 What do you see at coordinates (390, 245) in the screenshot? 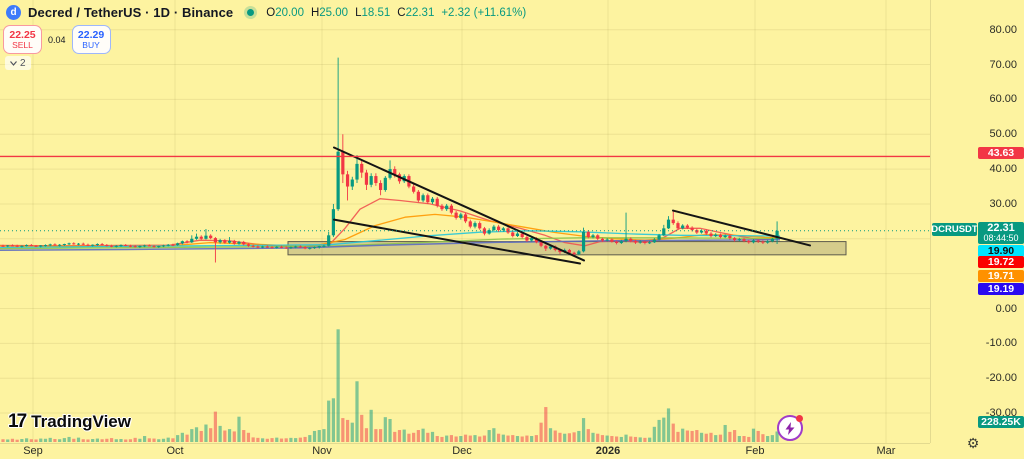
I see `ma-longest-line` at bounding box center [390, 245].